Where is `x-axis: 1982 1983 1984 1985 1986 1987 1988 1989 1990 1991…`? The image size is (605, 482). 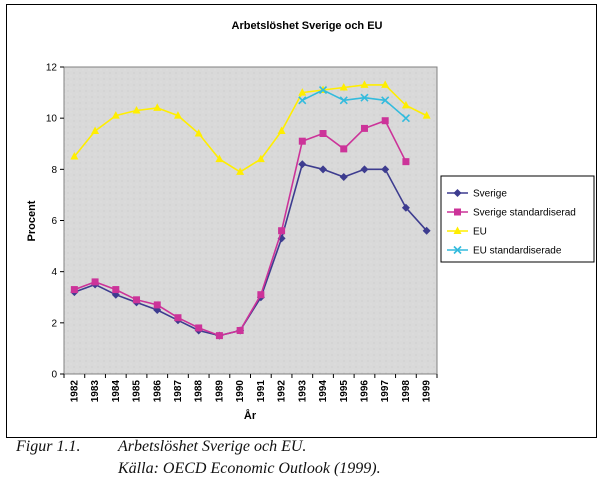
x-axis: 1982 1983 1984 1985 1986 1987 1988 1989 1990 1991… is located at coordinates (250, 388).